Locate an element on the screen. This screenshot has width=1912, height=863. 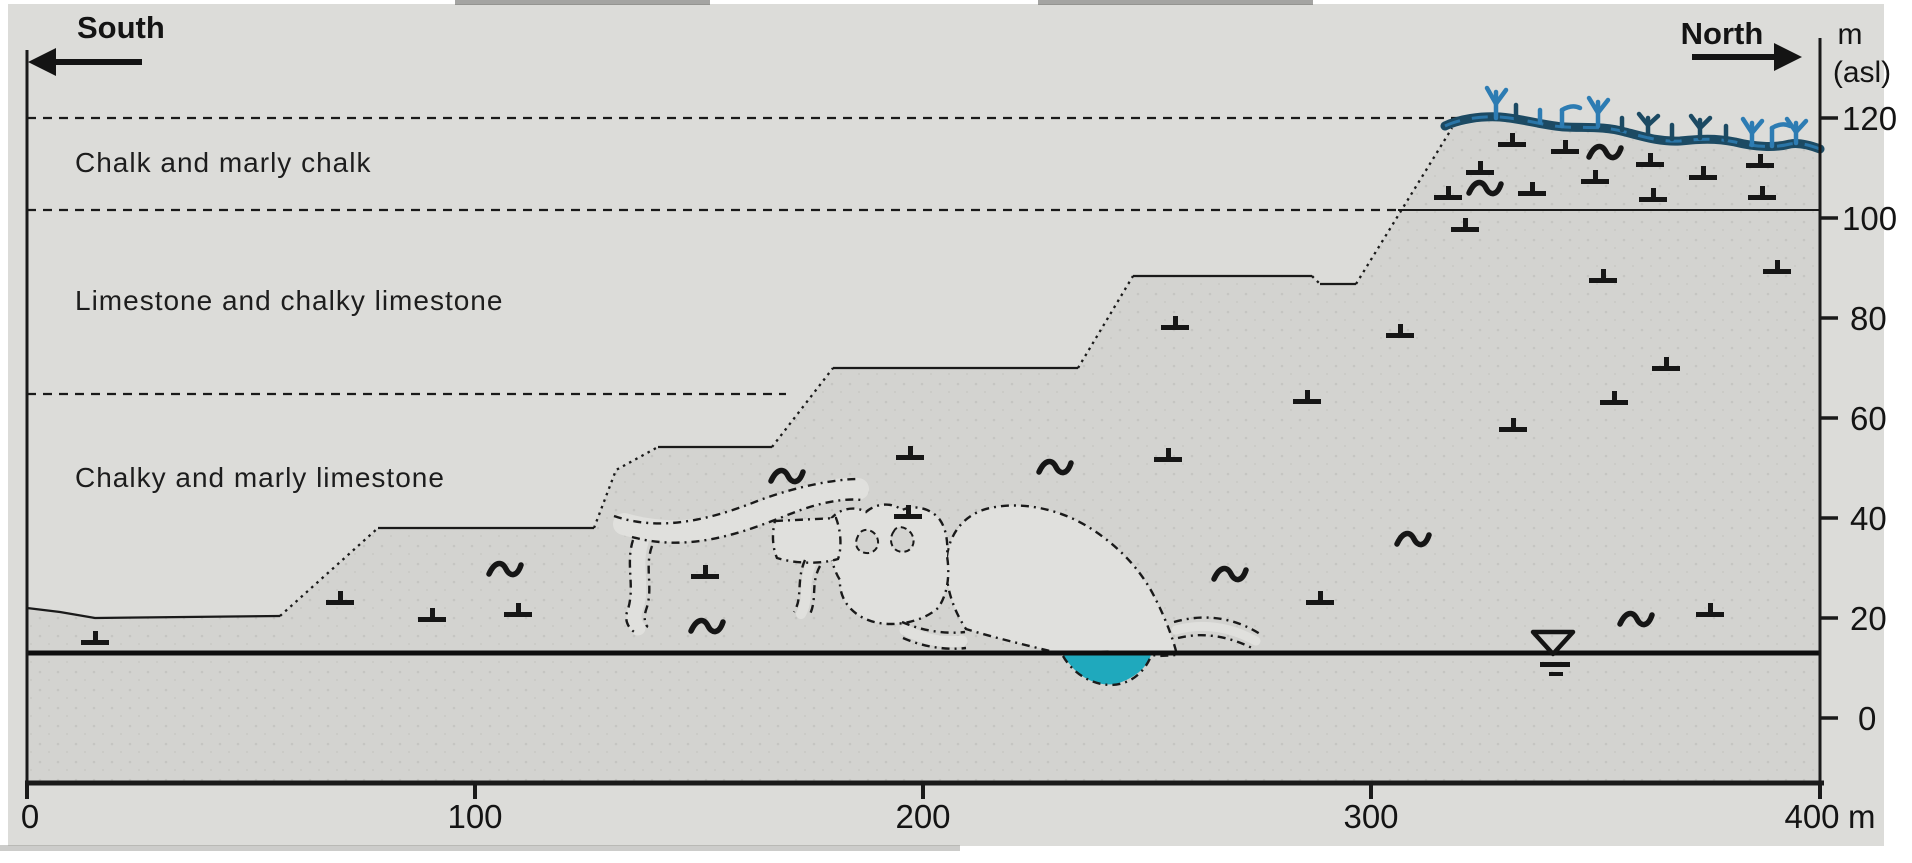
north-label: North is located at coordinates (1722, 33).